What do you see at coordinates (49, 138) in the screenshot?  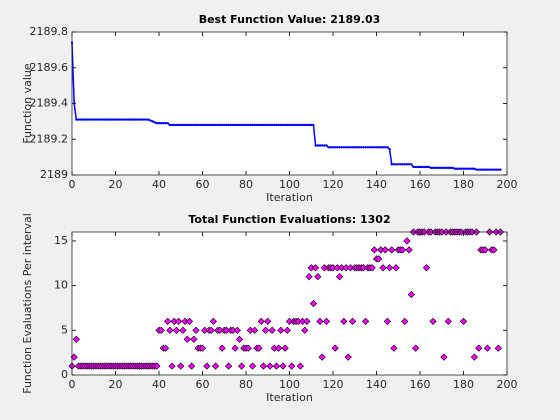 I see `y-tick-label: 2189.2` at bounding box center [49, 138].